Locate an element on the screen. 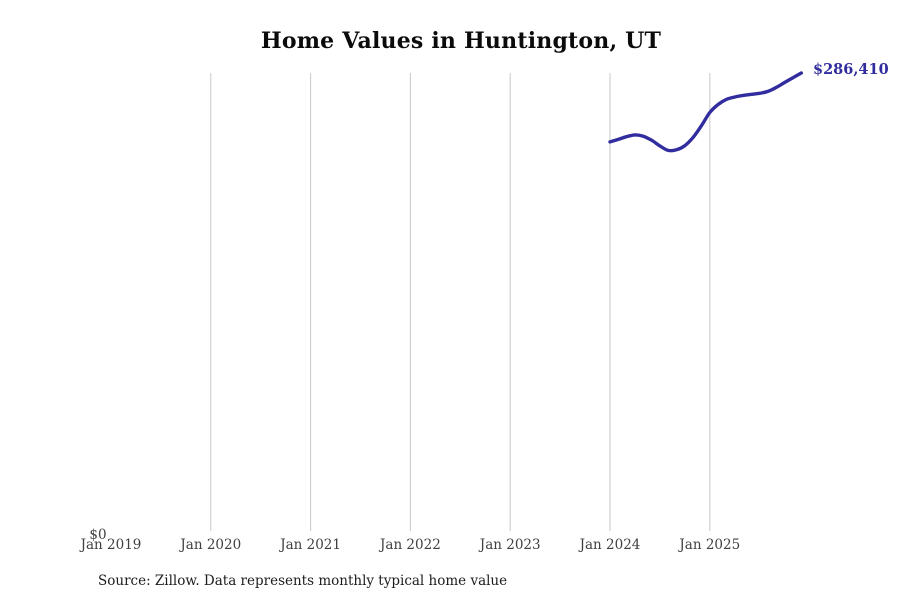 This screenshot has height=600, width=900. chart-title: Home Values in Huntington, UT is located at coordinates (461, 41).